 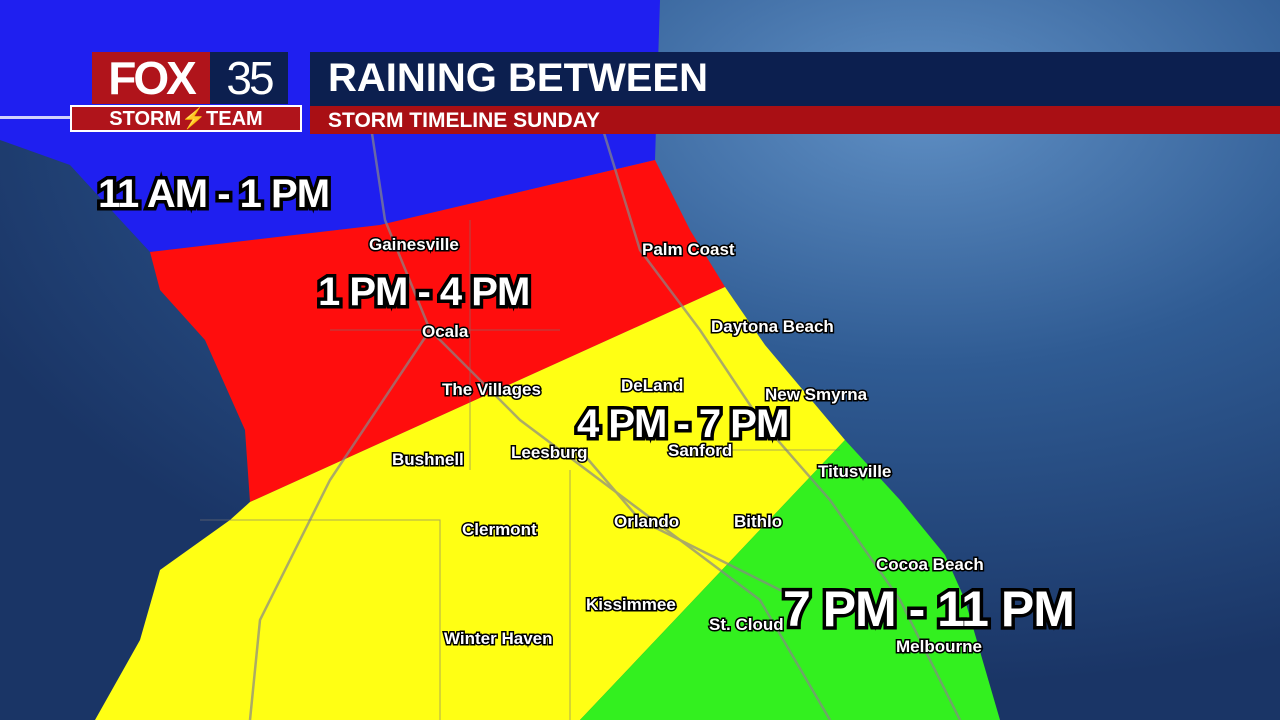 What do you see at coordinates (35, 117) in the screenshot?
I see `logo-stripe` at bounding box center [35, 117].